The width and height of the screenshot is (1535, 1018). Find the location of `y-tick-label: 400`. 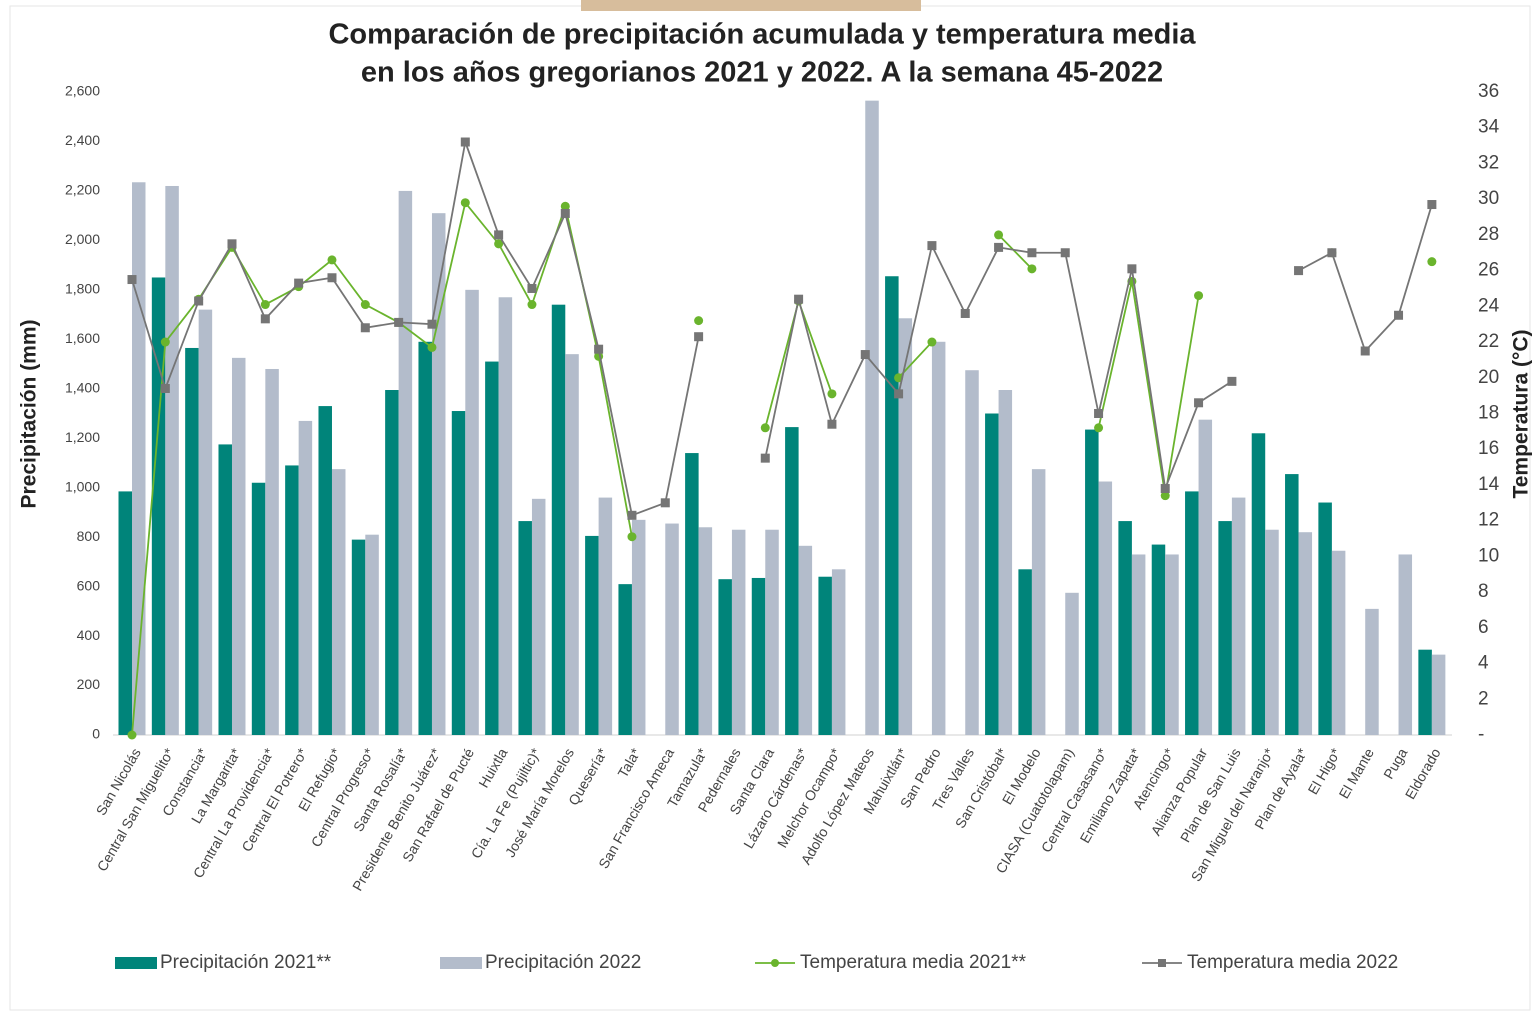

y-tick-label: 400 is located at coordinates (89, 635).